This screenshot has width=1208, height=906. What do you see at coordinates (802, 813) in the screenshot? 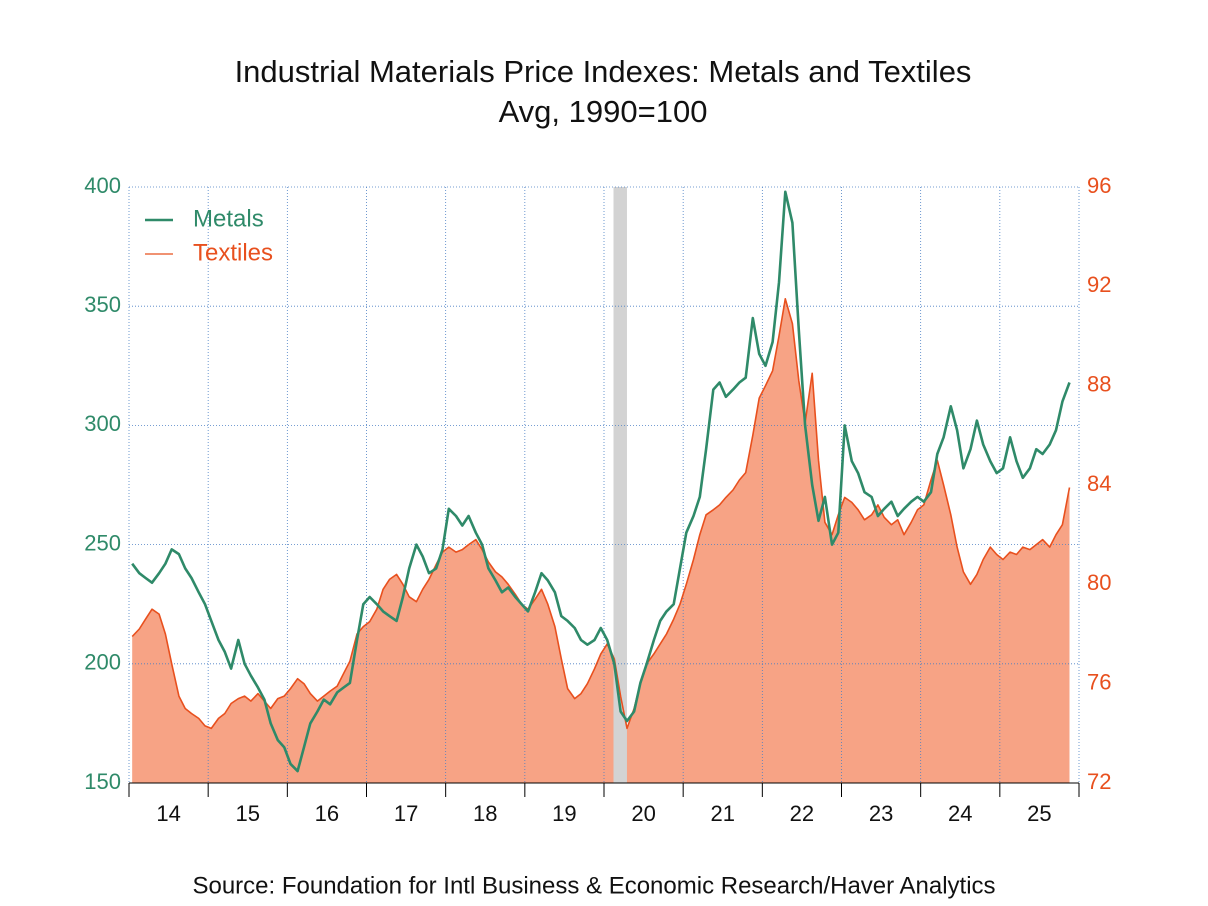
I see `x-tick-label: 22` at bounding box center [802, 813].